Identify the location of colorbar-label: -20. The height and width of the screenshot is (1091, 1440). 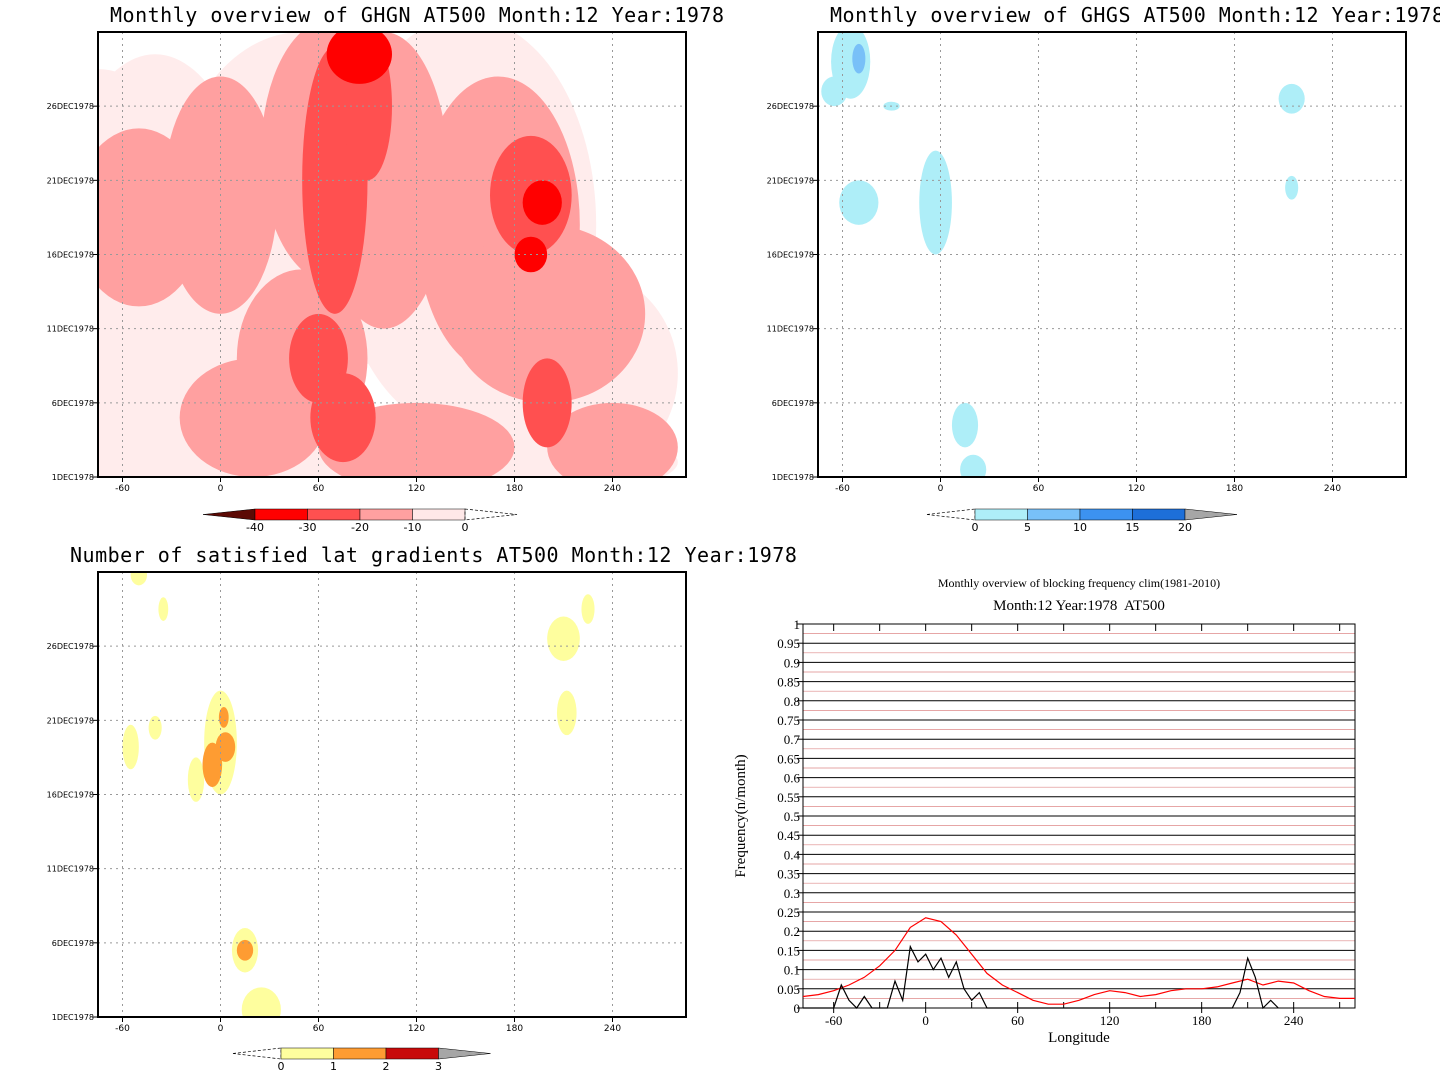
(360, 527).